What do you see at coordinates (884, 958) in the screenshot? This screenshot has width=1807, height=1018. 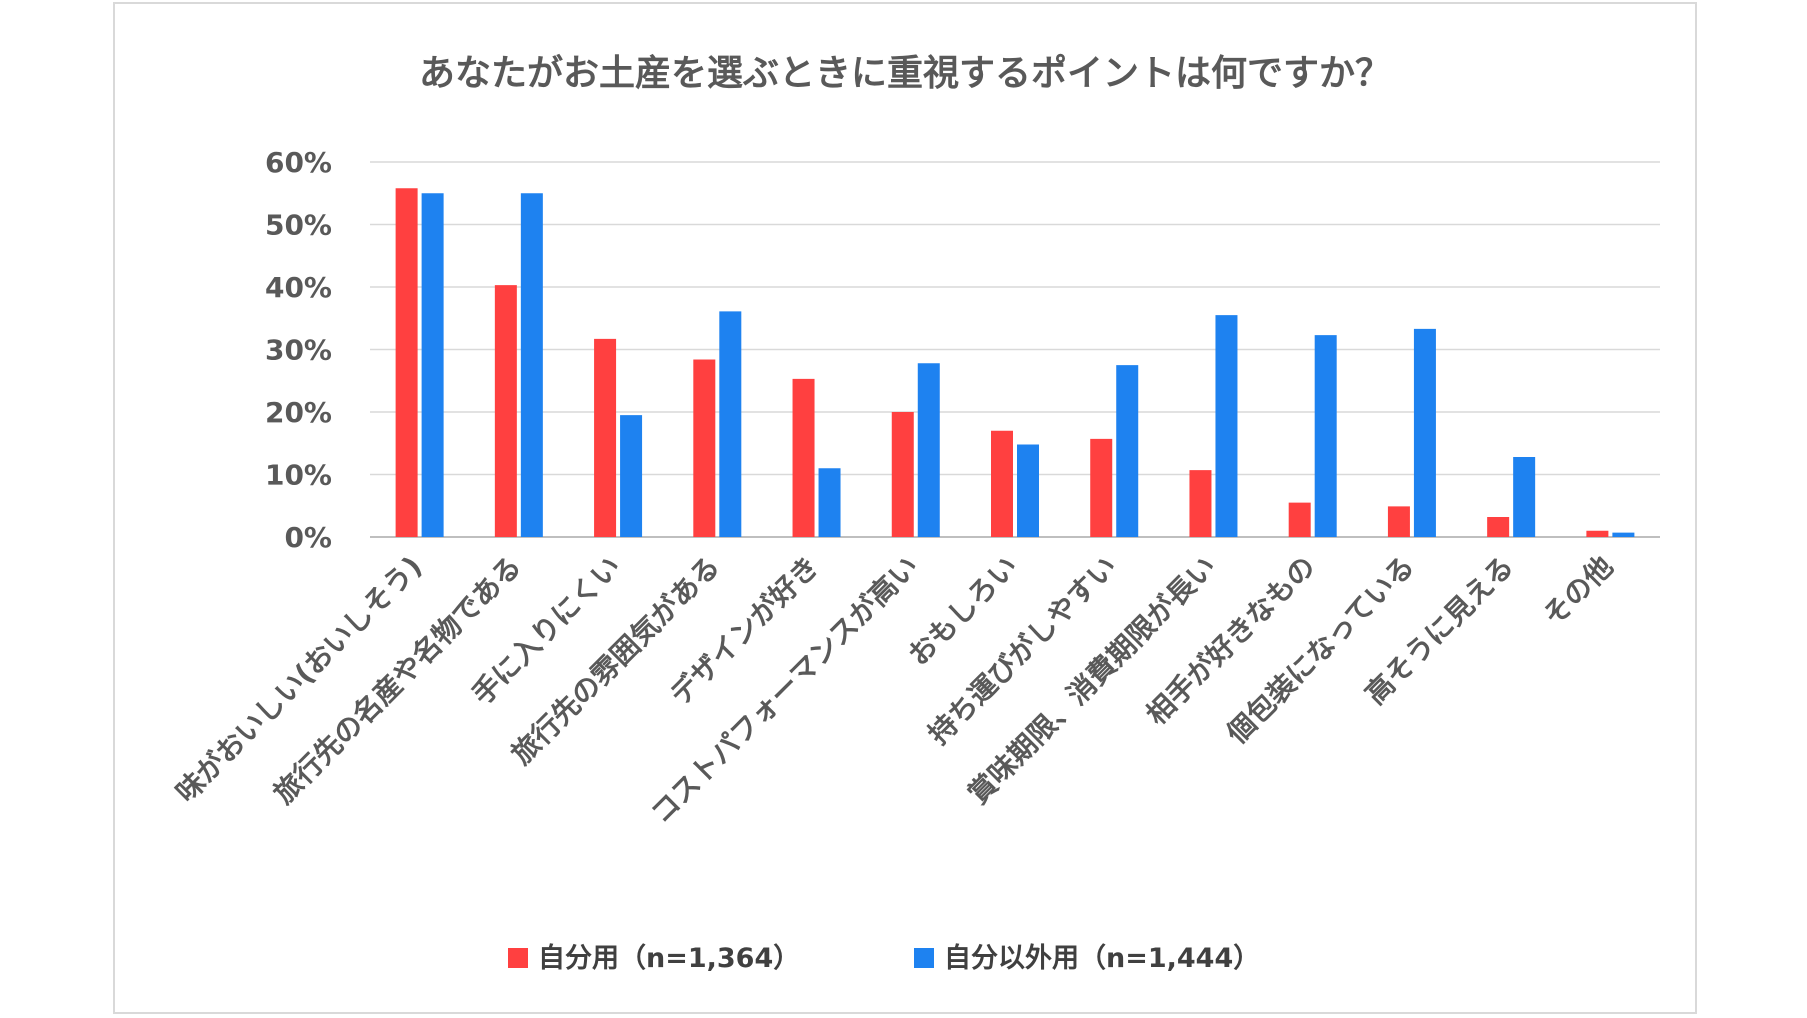 I see `legend: 自分用（n=1,364） 自分以外用（n=1,444）` at bounding box center [884, 958].